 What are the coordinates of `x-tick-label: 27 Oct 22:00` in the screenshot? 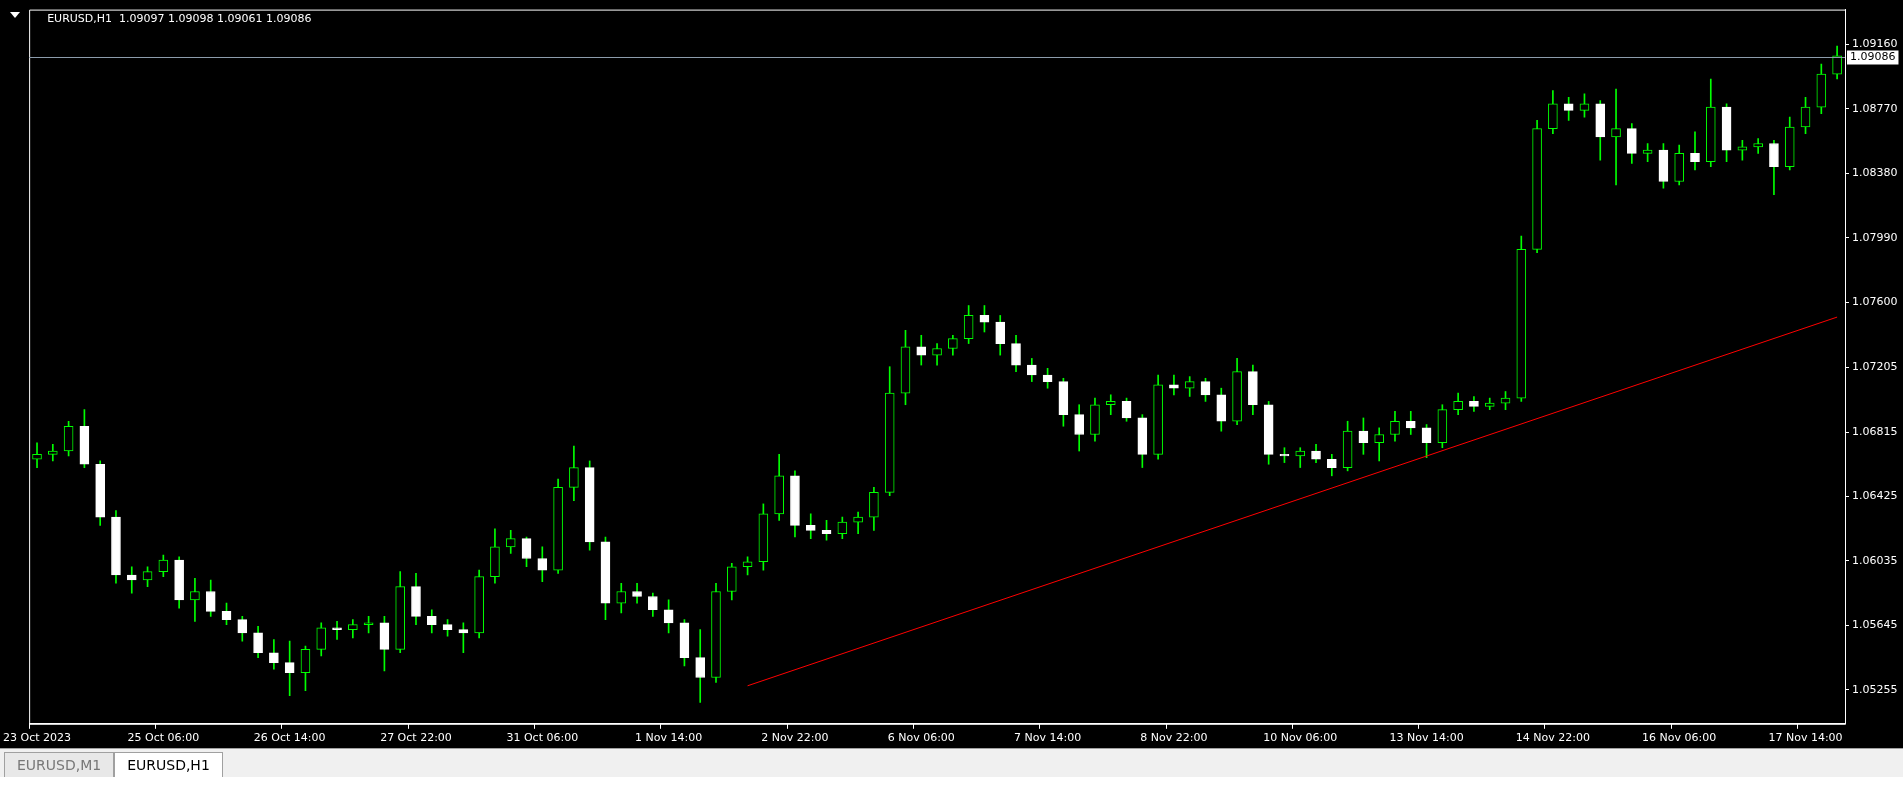 It's located at (416, 738).